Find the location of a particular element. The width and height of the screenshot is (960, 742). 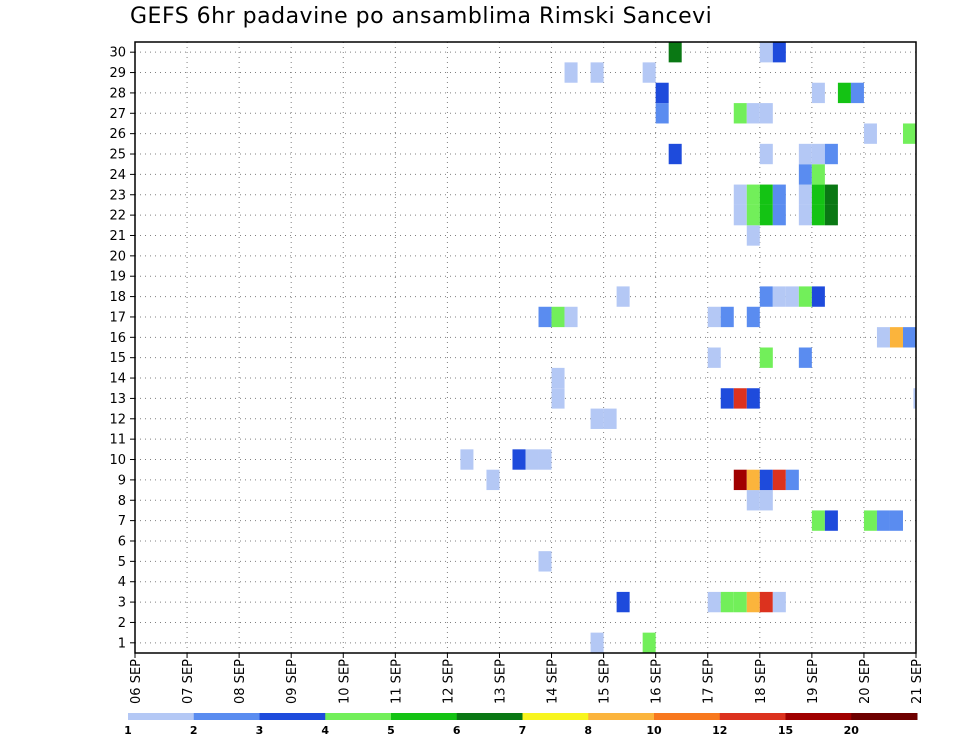

colorbar-label: 20 is located at coordinates (852, 730).